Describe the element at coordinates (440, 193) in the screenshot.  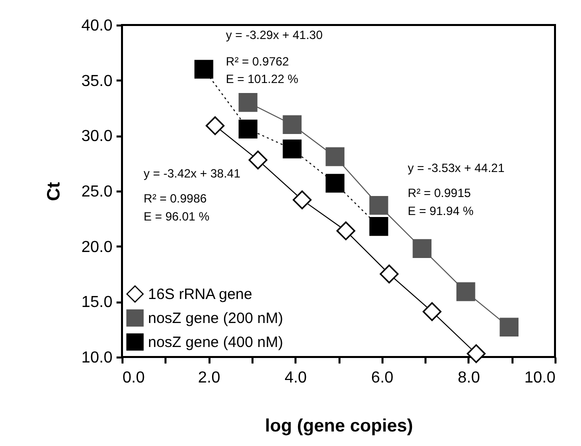
I see `annotation: R² = 0.9915` at that location.